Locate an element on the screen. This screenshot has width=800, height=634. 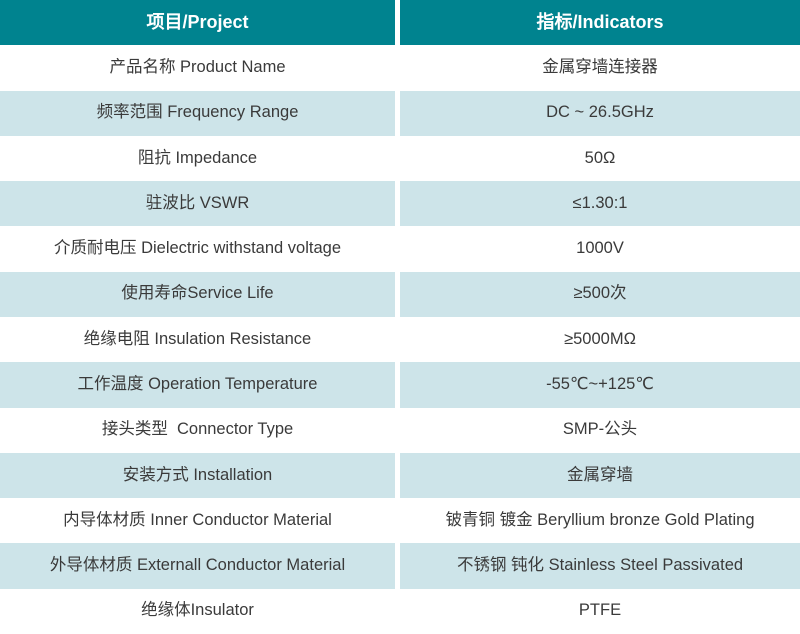
table-row: 安装方式 Installation 金属穿墙 is located at coordinates (400, 475).